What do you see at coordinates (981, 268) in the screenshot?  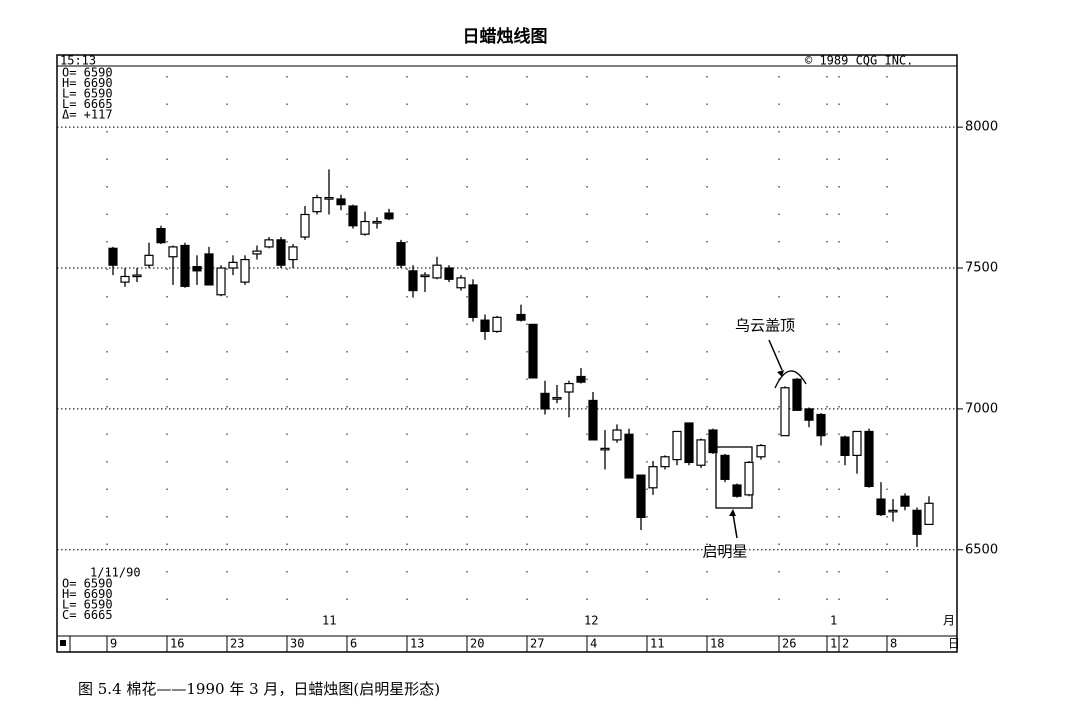 I see `y-tick-label: 7500` at bounding box center [981, 268].